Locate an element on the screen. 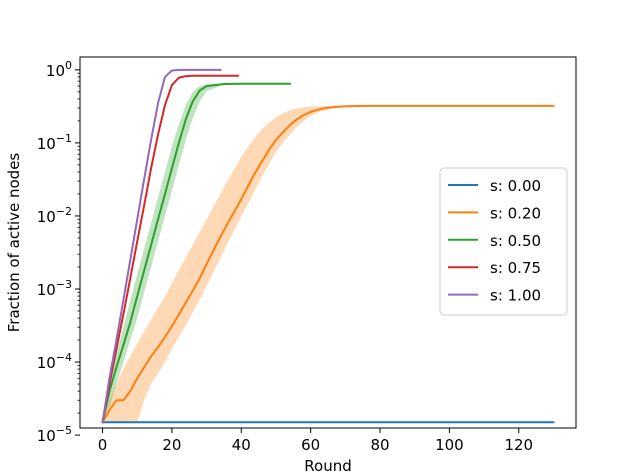 Image resolution: width=640 pixels, height=476 pixels. x-tick-label: 20 is located at coordinates (171, 445).